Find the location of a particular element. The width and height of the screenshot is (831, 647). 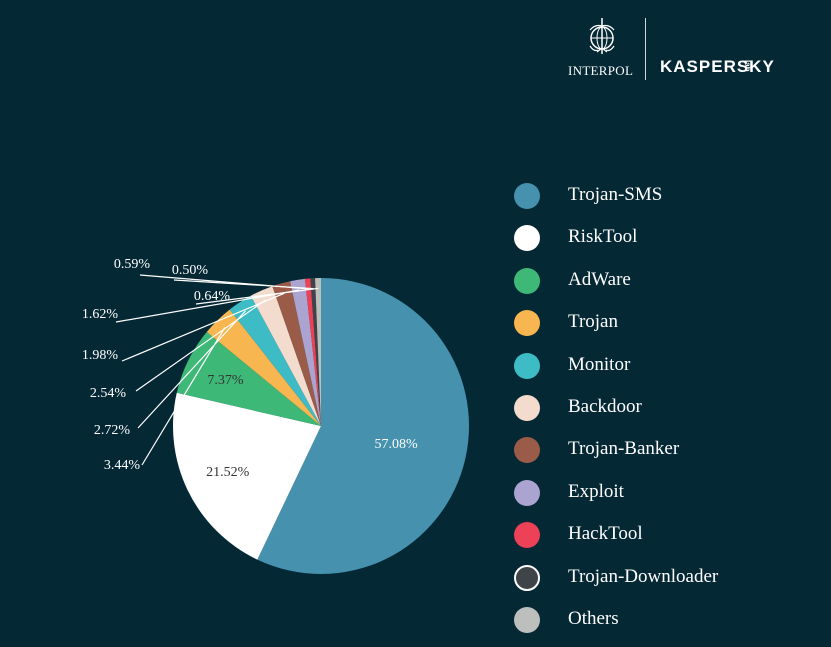

legend-item-trojan-banker: Trojan-Banker is located at coordinates (660, 451).